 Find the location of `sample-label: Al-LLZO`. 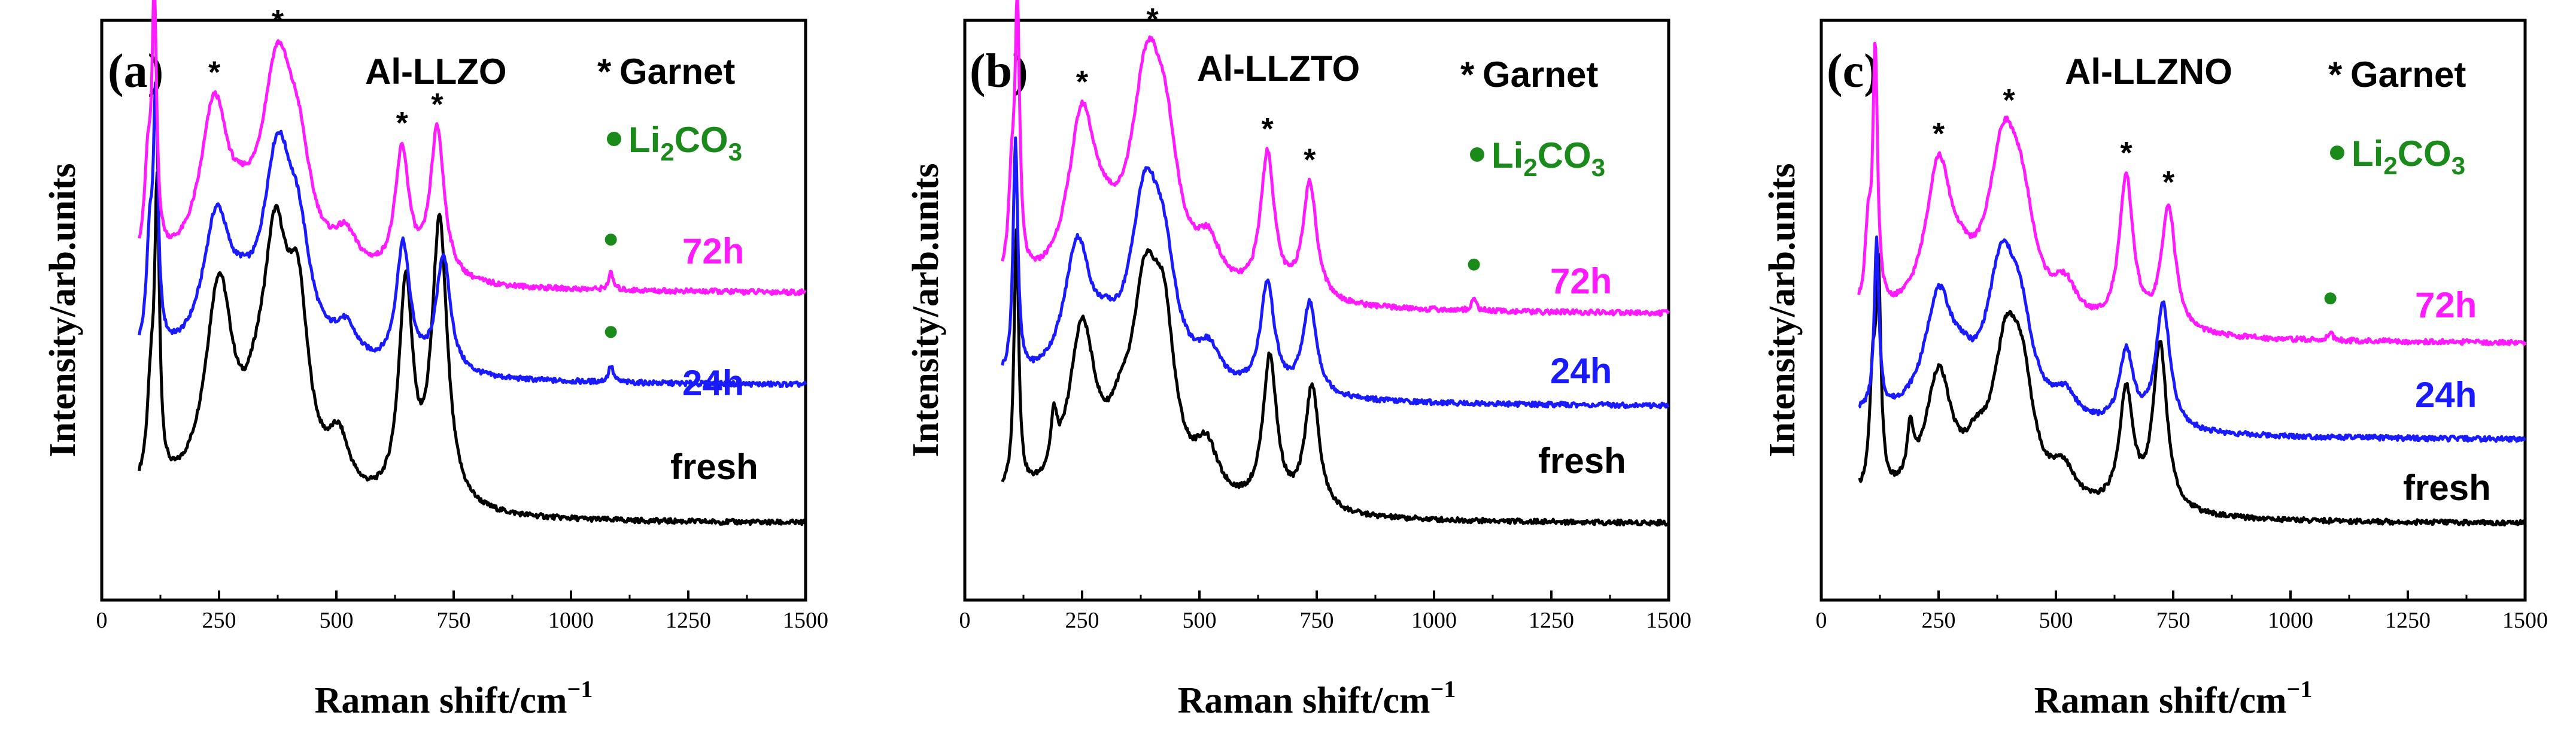

sample-label: Al-LLZO is located at coordinates (436, 72).